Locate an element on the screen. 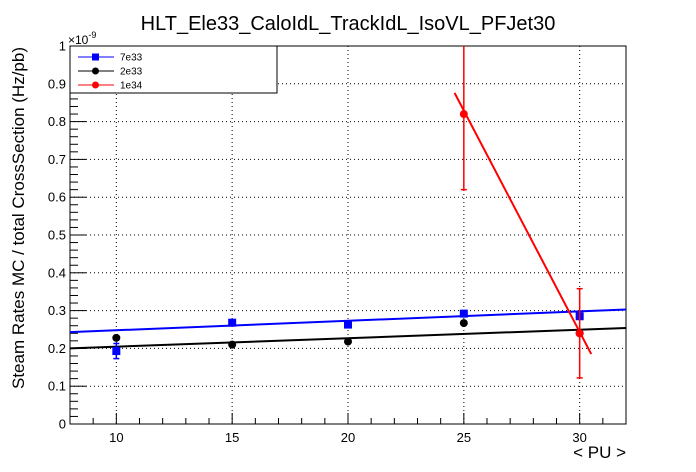  y-tick-label: 0.9 is located at coordinates (57, 83).